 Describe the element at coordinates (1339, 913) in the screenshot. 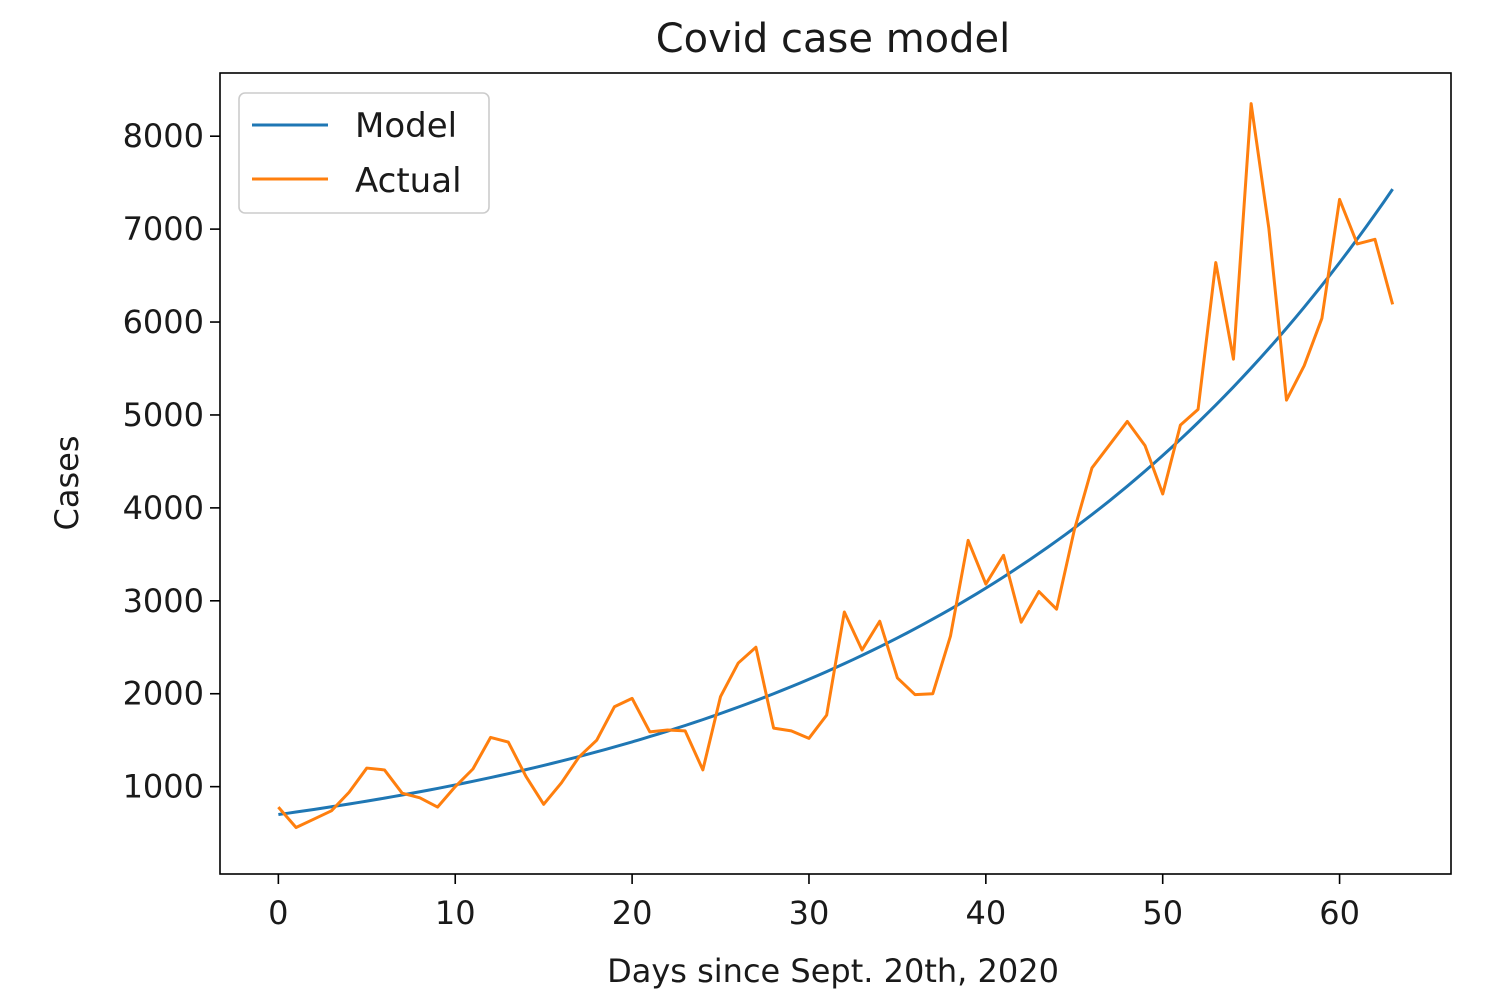

I see `x-tick-label: 60` at that location.